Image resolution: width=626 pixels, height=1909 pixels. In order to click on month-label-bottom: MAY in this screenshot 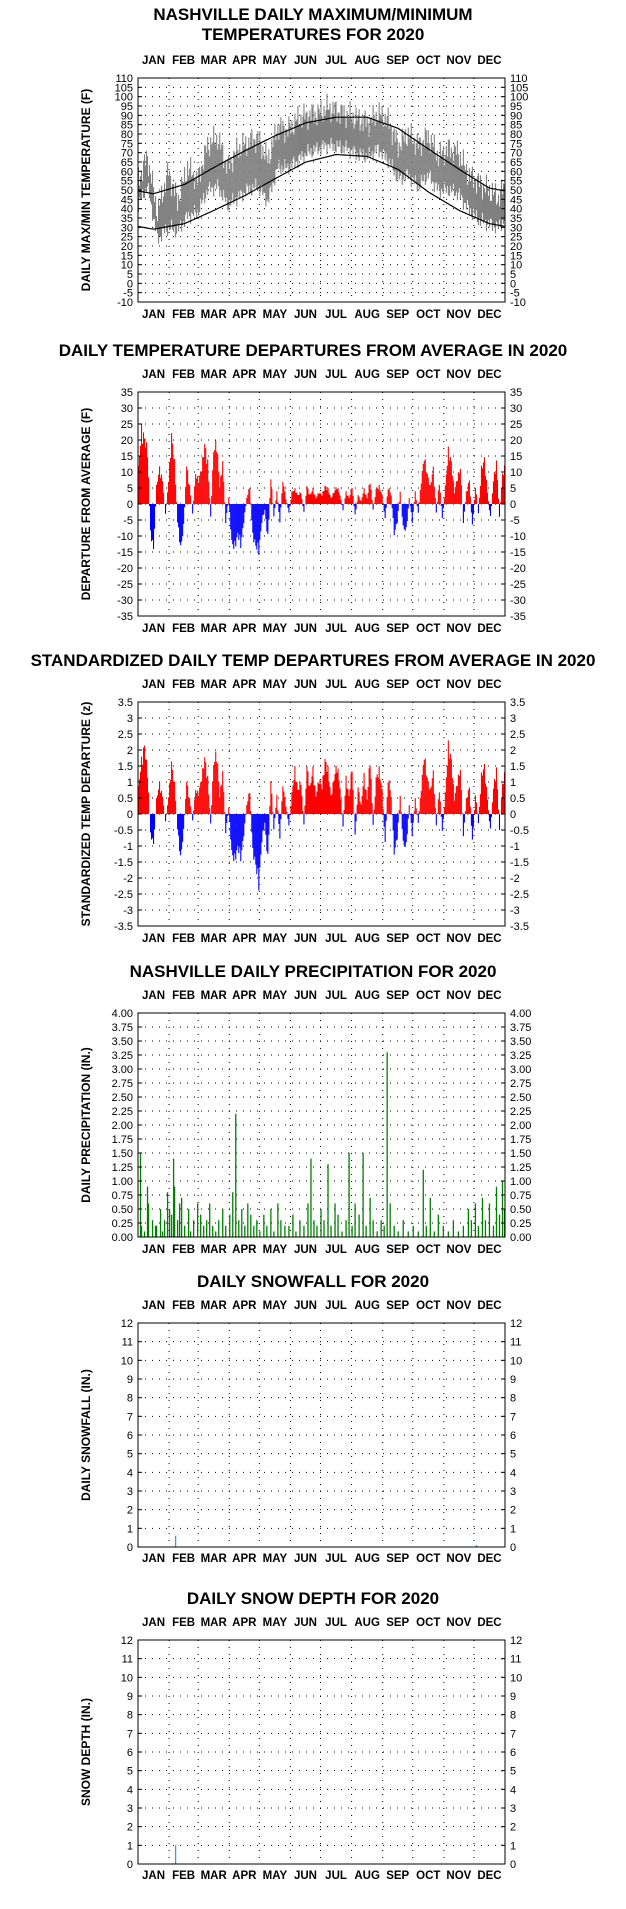, I will do `click(275, 939)`.